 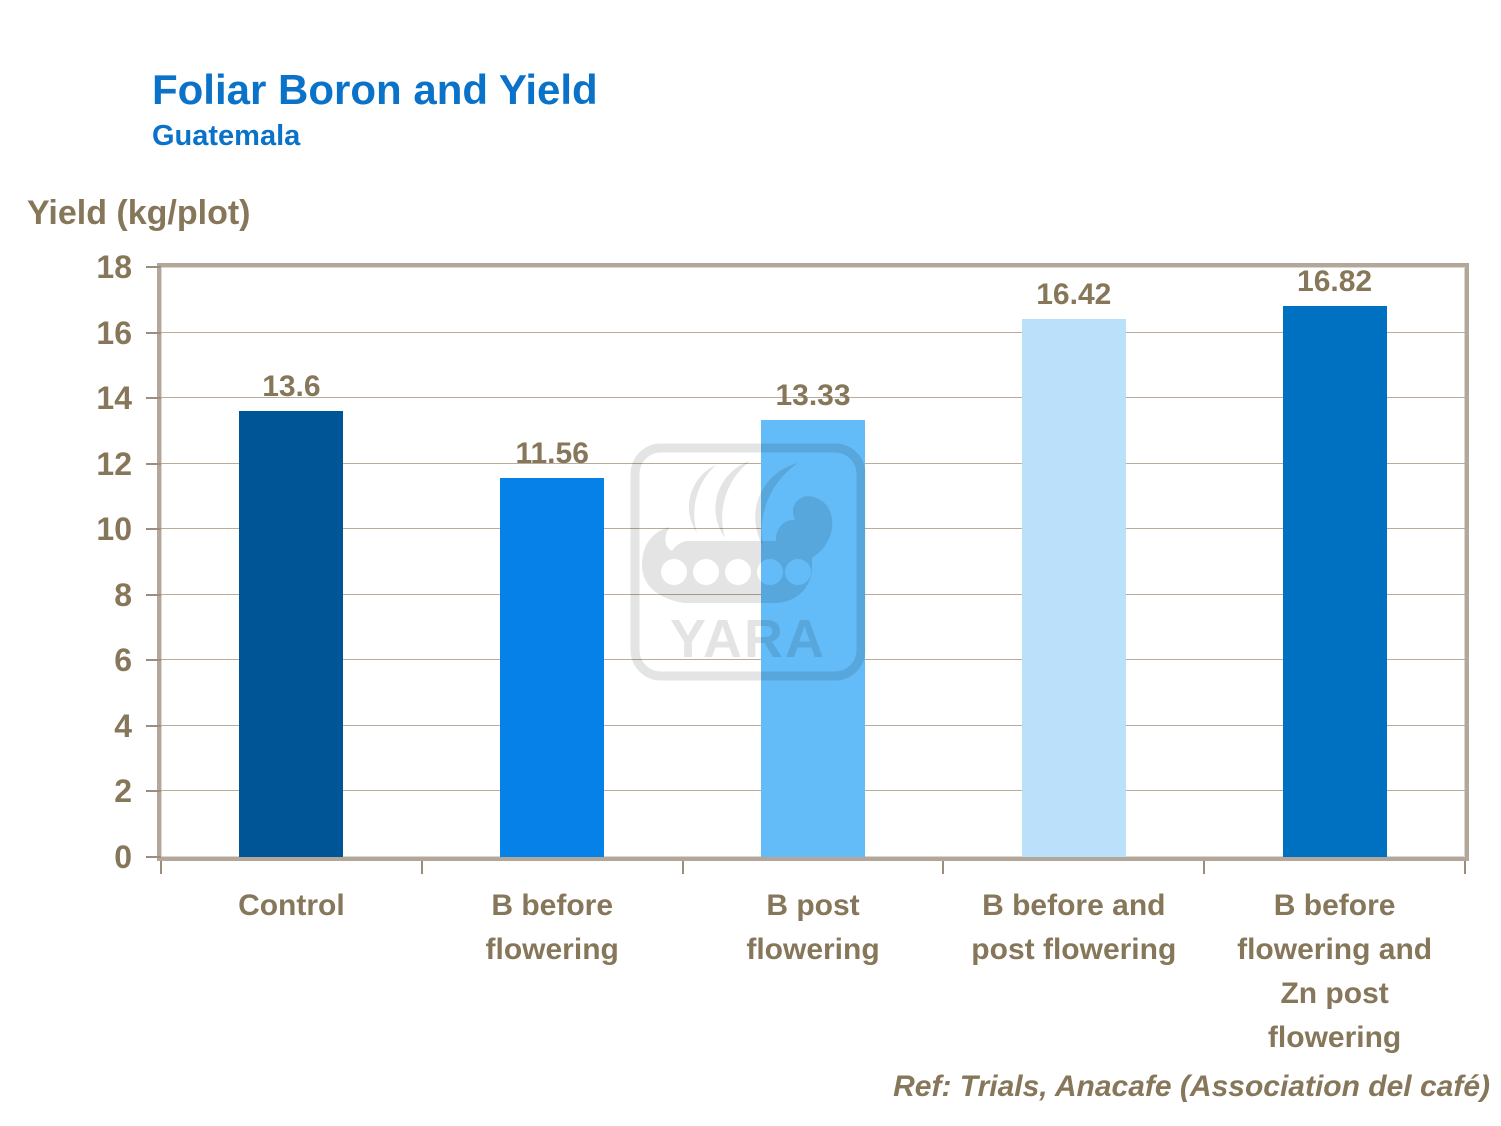 What do you see at coordinates (813, 638) in the screenshot?
I see `bar-3-b-post-flowering` at bounding box center [813, 638].